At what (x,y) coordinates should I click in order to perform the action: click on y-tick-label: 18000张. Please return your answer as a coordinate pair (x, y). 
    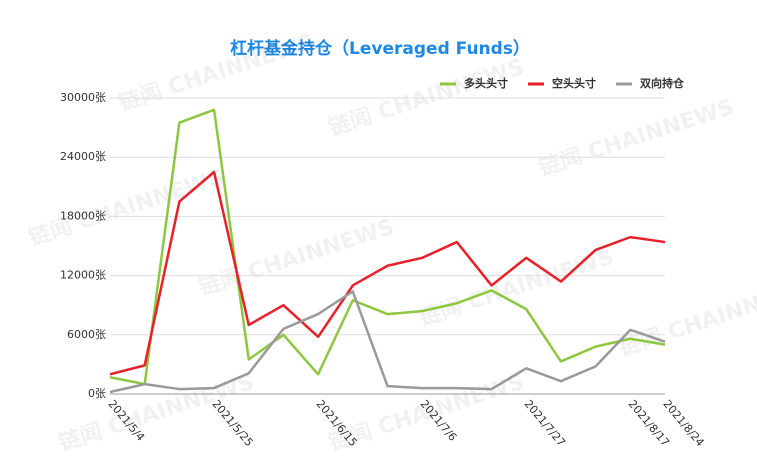
    Looking at the image, I should click on (83, 215).